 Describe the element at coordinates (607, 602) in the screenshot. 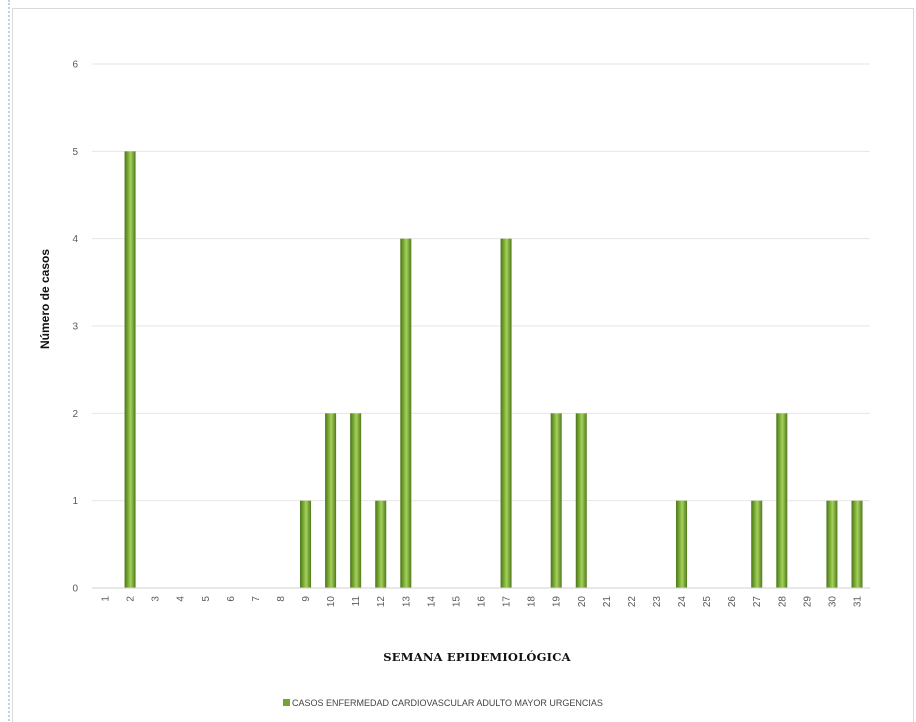

I see `x-tick-label: 21` at that location.